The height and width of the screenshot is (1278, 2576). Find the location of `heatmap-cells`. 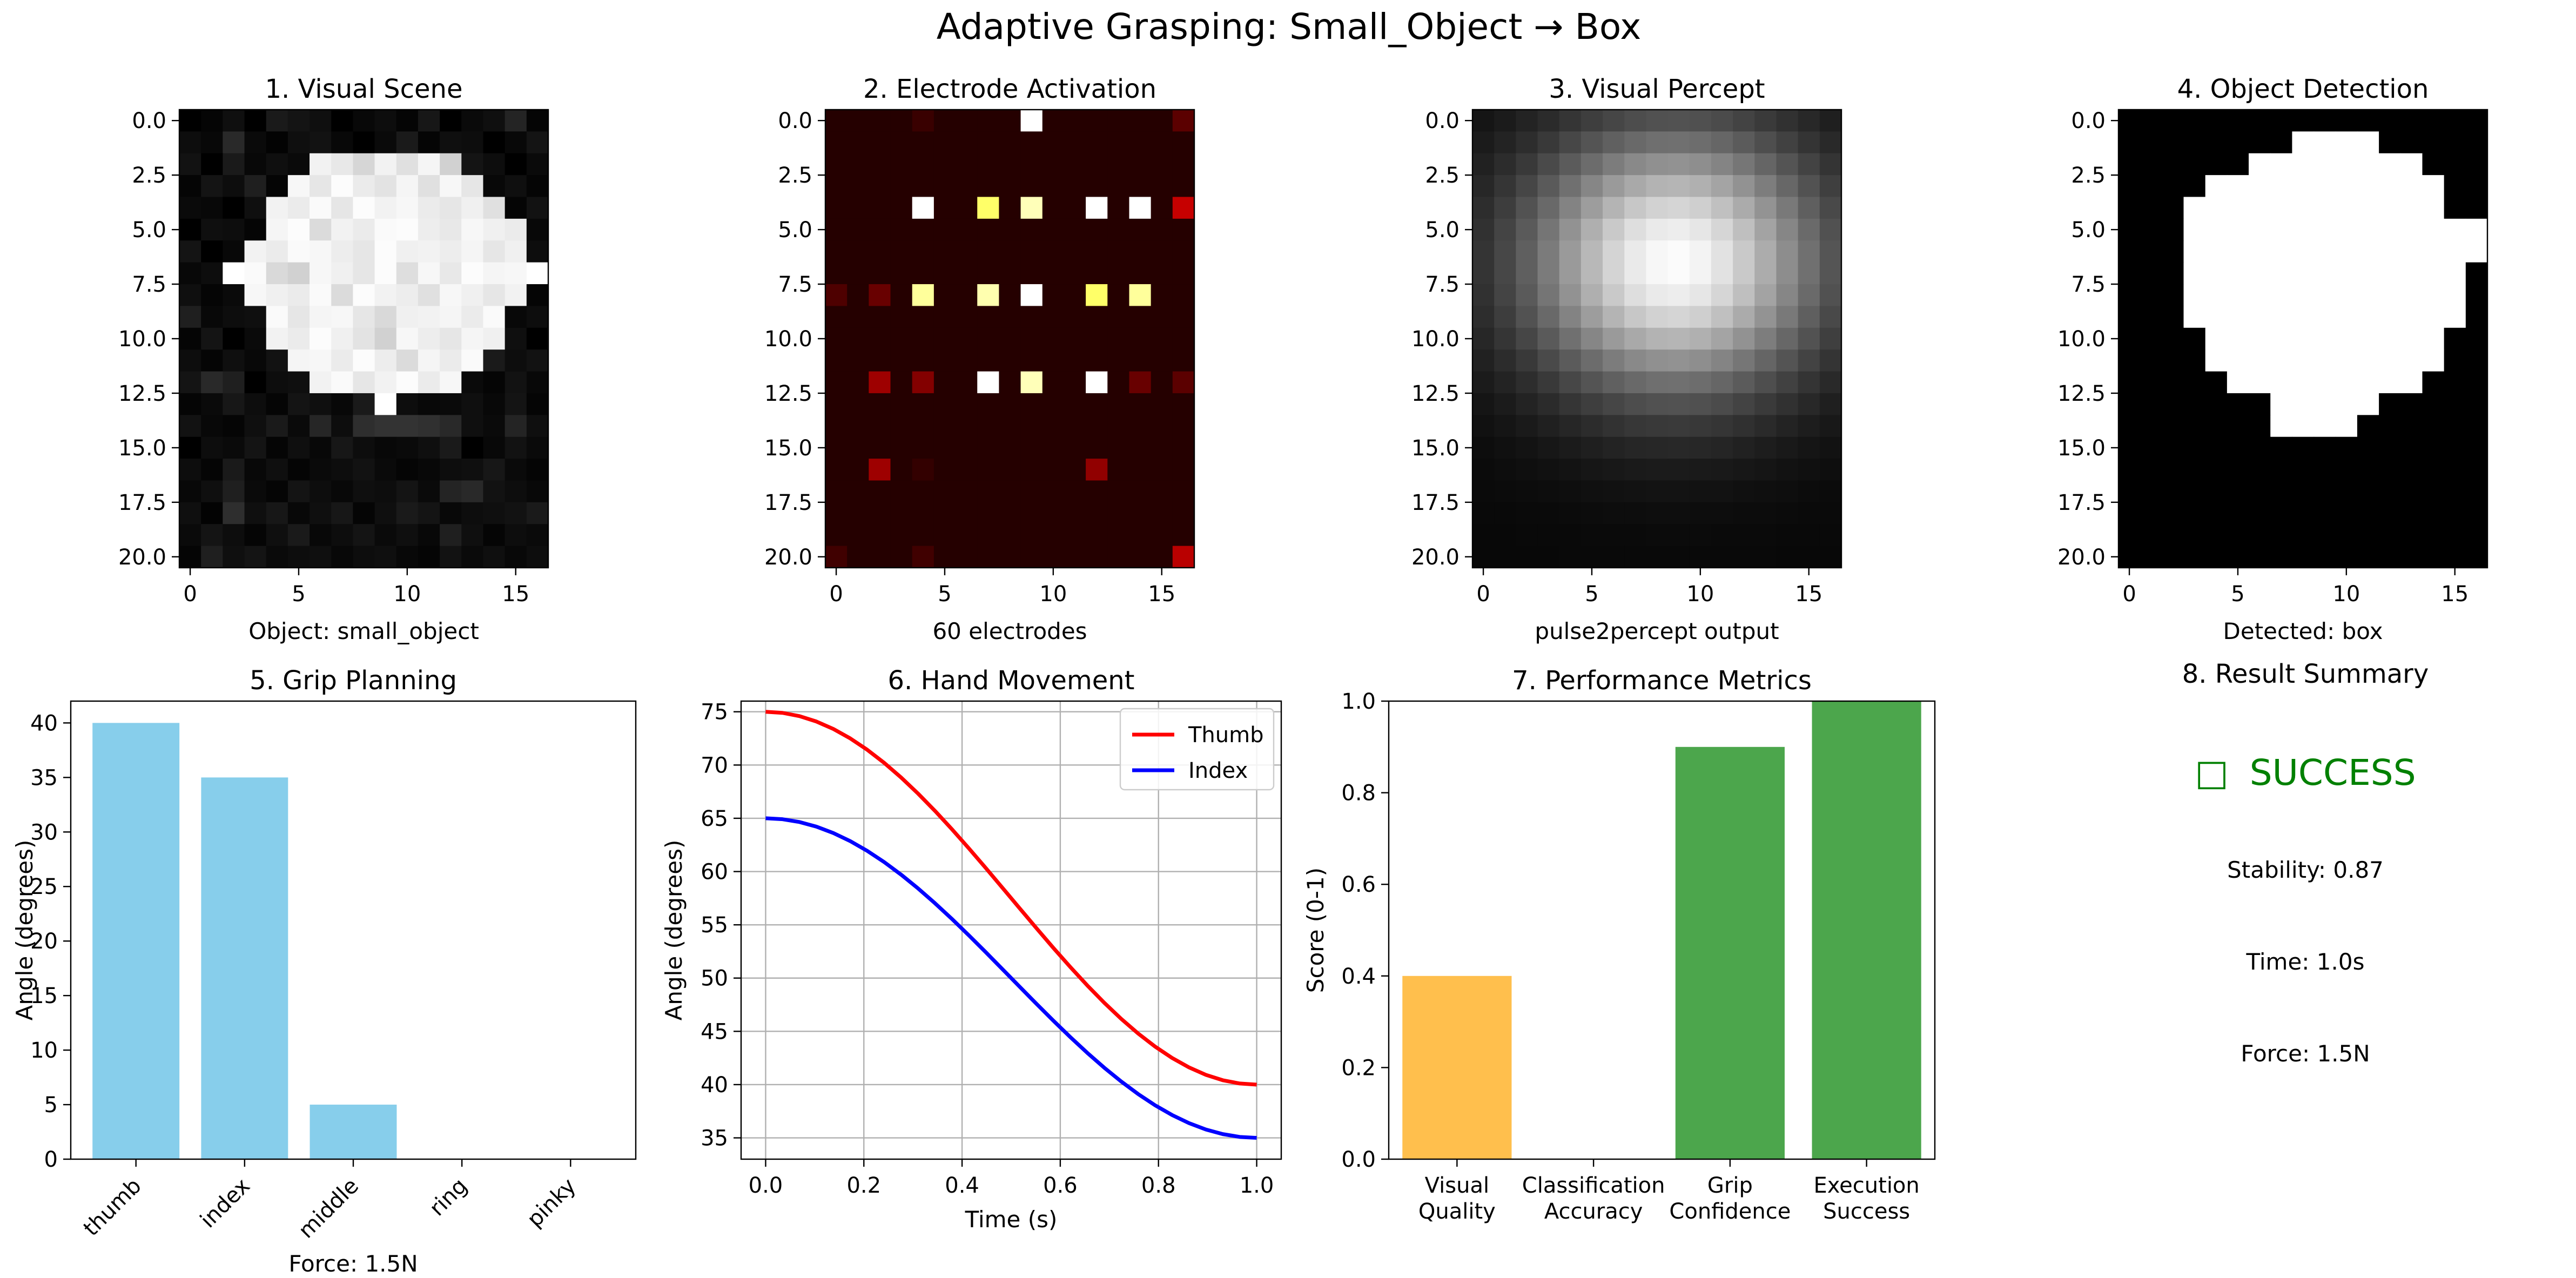

heatmap-cells is located at coordinates (1010, 339).